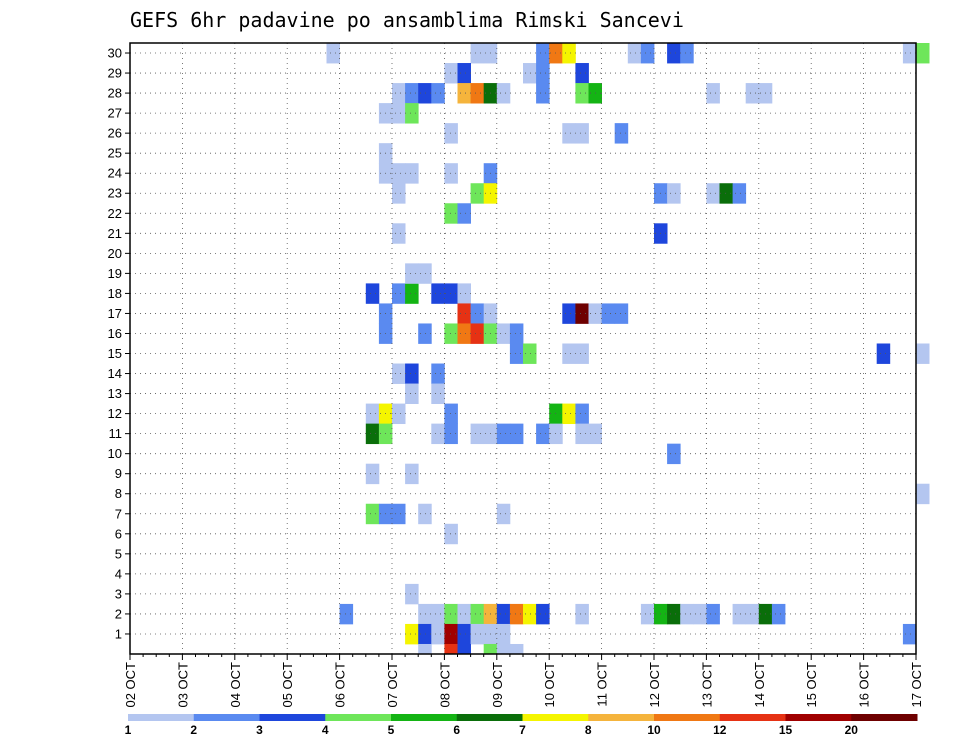 The height and width of the screenshot is (742, 960). What do you see at coordinates (115, 353) in the screenshot?
I see `y-tick-label: 15` at bounding box center [115, 353].